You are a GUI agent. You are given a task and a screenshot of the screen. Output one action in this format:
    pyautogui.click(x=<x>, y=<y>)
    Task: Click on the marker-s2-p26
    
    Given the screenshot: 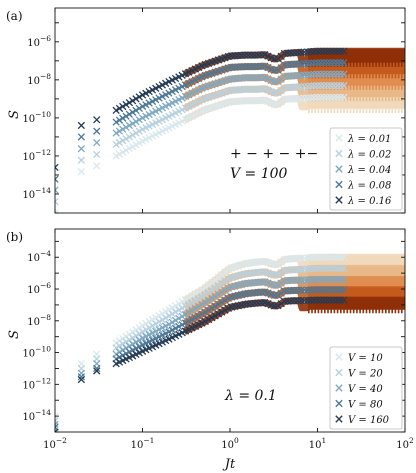 What is the action you would take?
    pyautogui.click(x=192, y=310)
    